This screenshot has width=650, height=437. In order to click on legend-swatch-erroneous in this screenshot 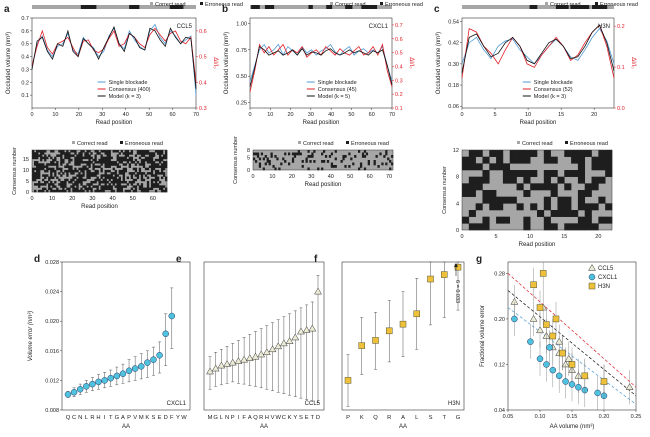, I will do `click(121, 142)`.